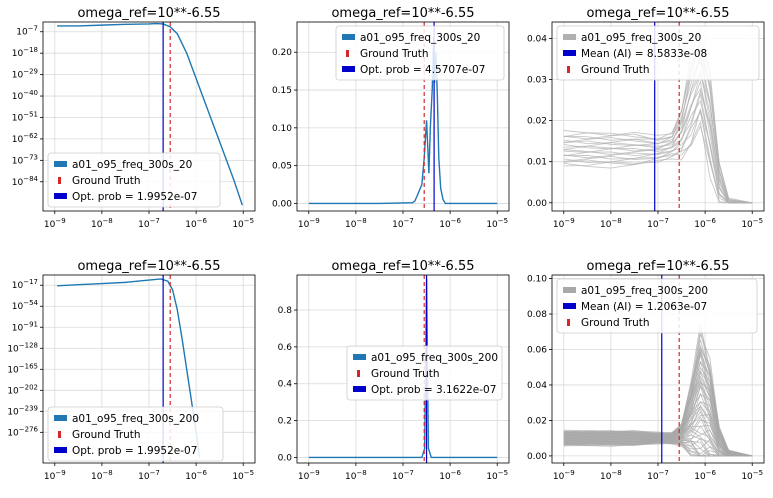 The width and height of the screenshot is (773, 498). Describe the element at coordinates (285, 311) in the screenshot. I see `y-tick-label: 0.8` at that location.